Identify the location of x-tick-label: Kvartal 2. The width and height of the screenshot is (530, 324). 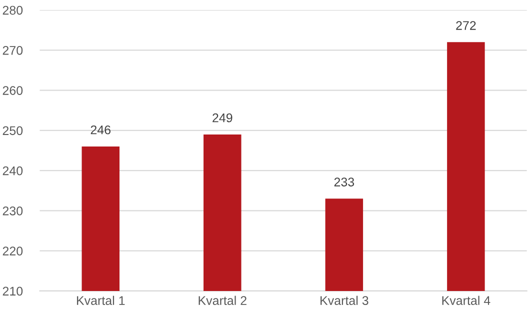
(222, 300).